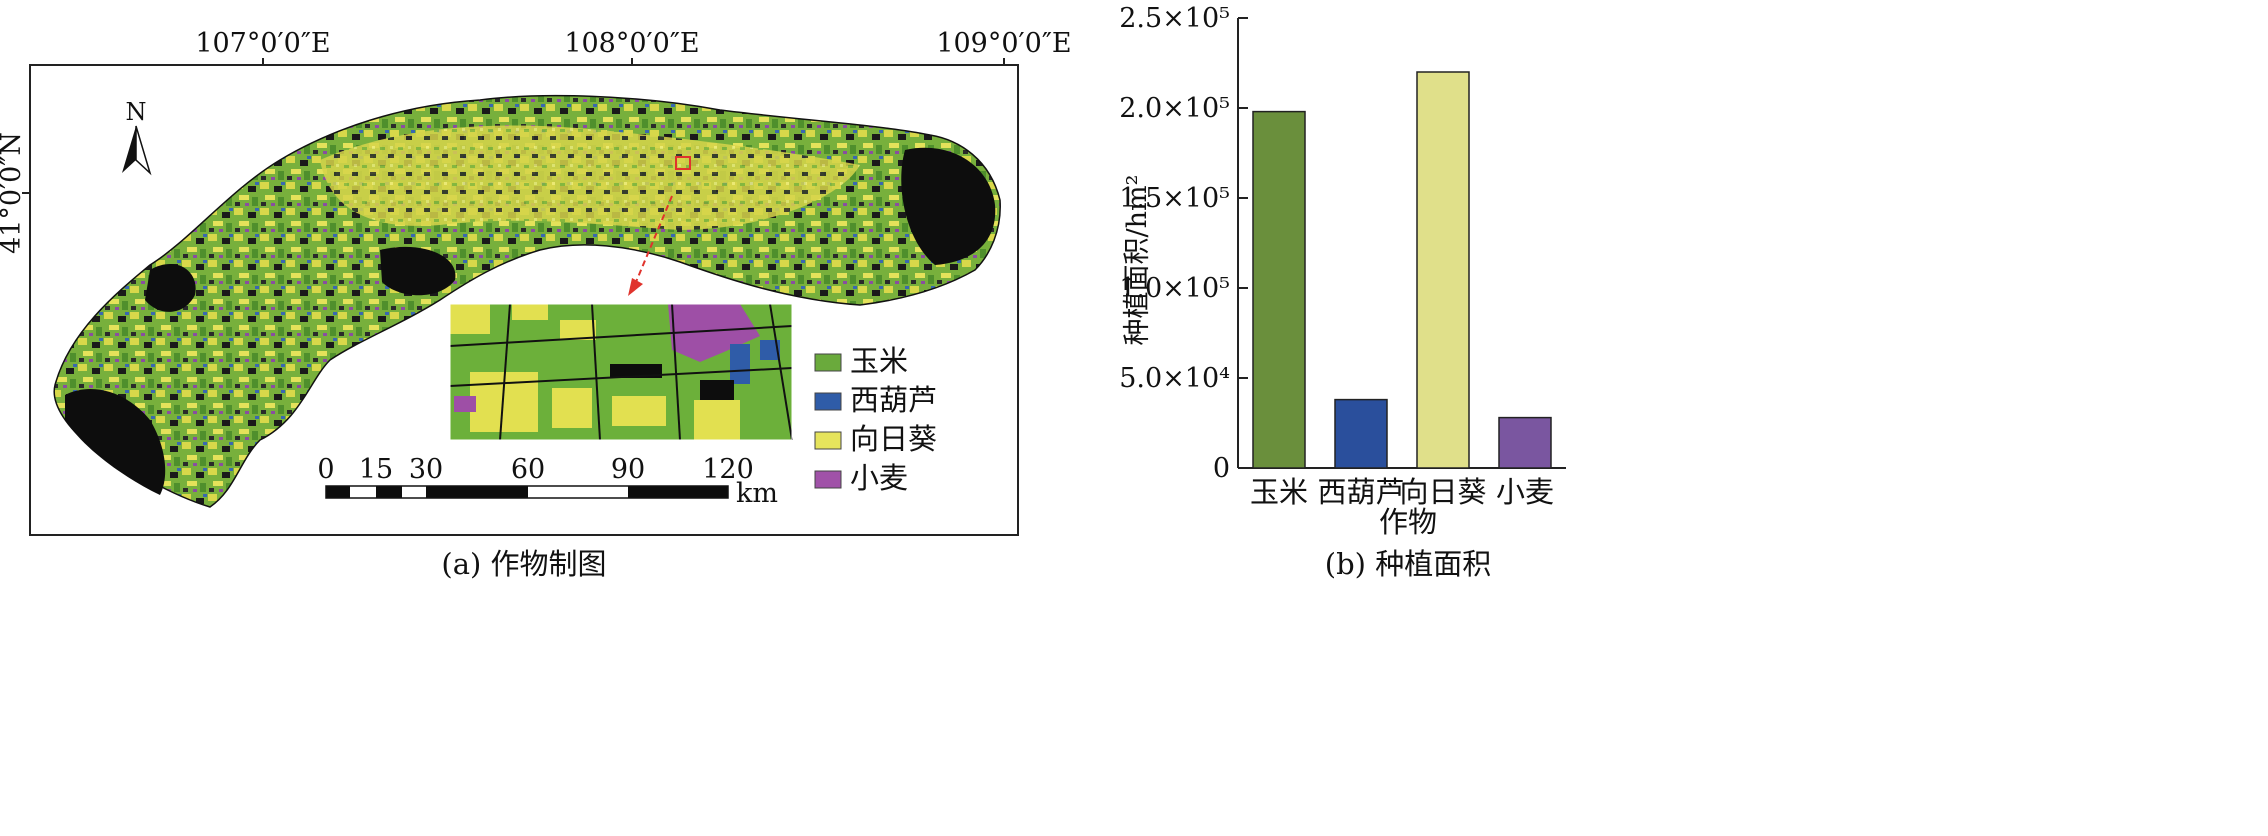 The height and width of the screenshot is (836, 2268). I want to click on legend-label: 玉米, so click(879, 361).